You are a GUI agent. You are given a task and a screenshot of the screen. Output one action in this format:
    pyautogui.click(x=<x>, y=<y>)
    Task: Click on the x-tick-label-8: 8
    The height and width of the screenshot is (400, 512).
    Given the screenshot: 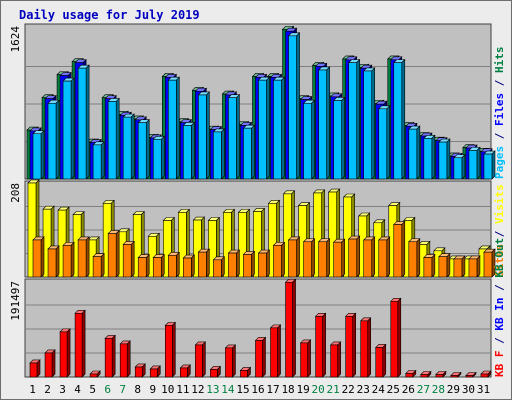 What is the action you would take?
    pyautogui.click(x=137, y=389)
    